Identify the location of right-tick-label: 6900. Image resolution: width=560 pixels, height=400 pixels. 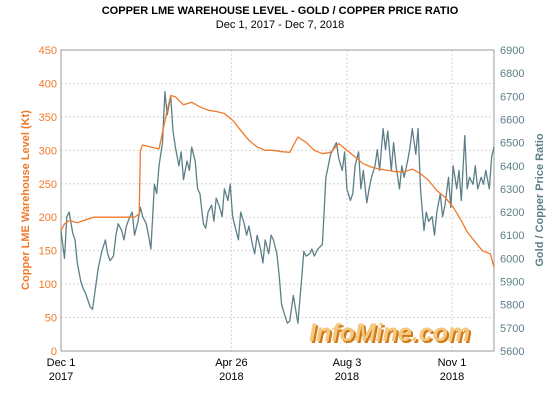
(512, 51).